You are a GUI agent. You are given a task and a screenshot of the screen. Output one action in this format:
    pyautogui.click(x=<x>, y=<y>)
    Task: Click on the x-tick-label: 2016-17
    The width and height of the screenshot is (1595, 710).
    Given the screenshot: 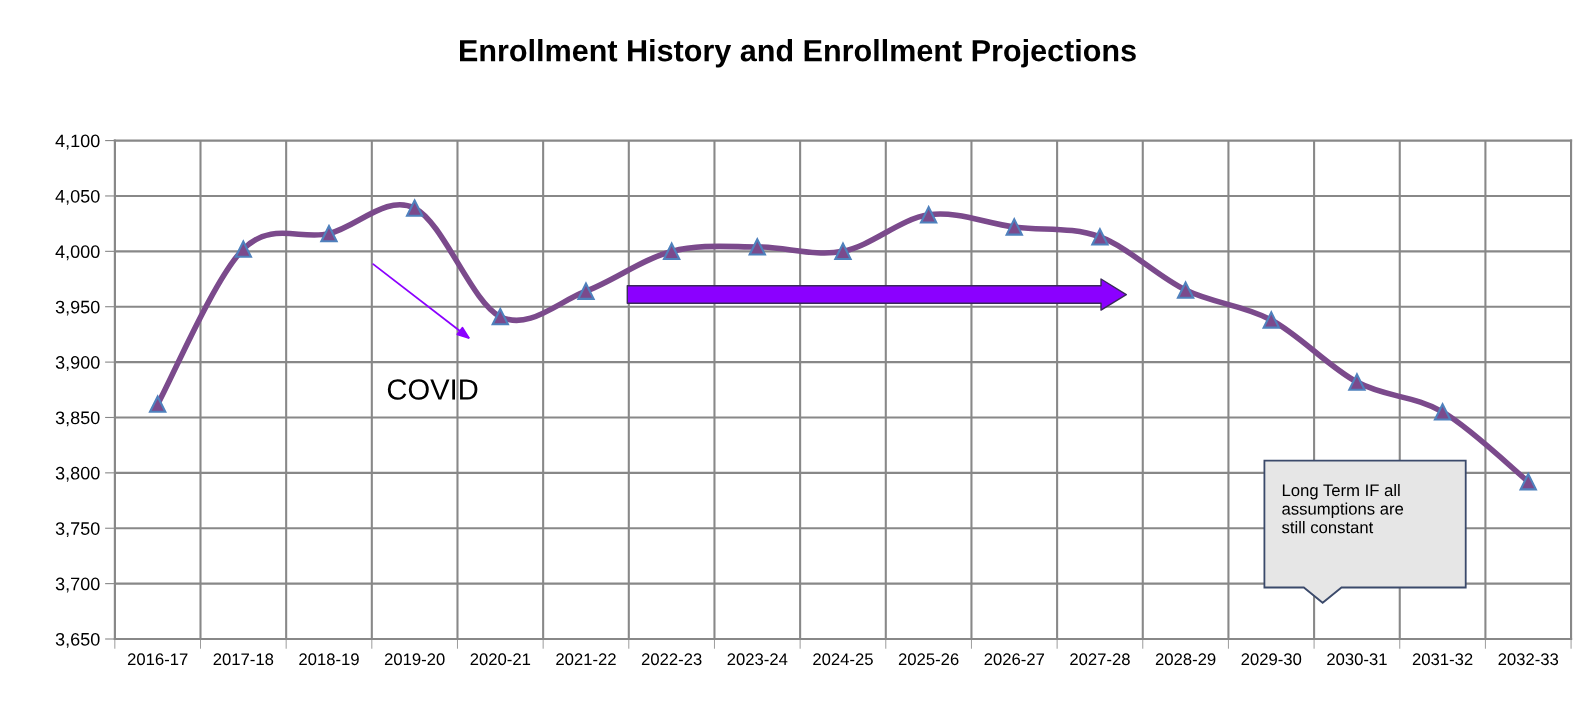 What is the action you would take?
    pyautogui.click(x=157, y=659)
    